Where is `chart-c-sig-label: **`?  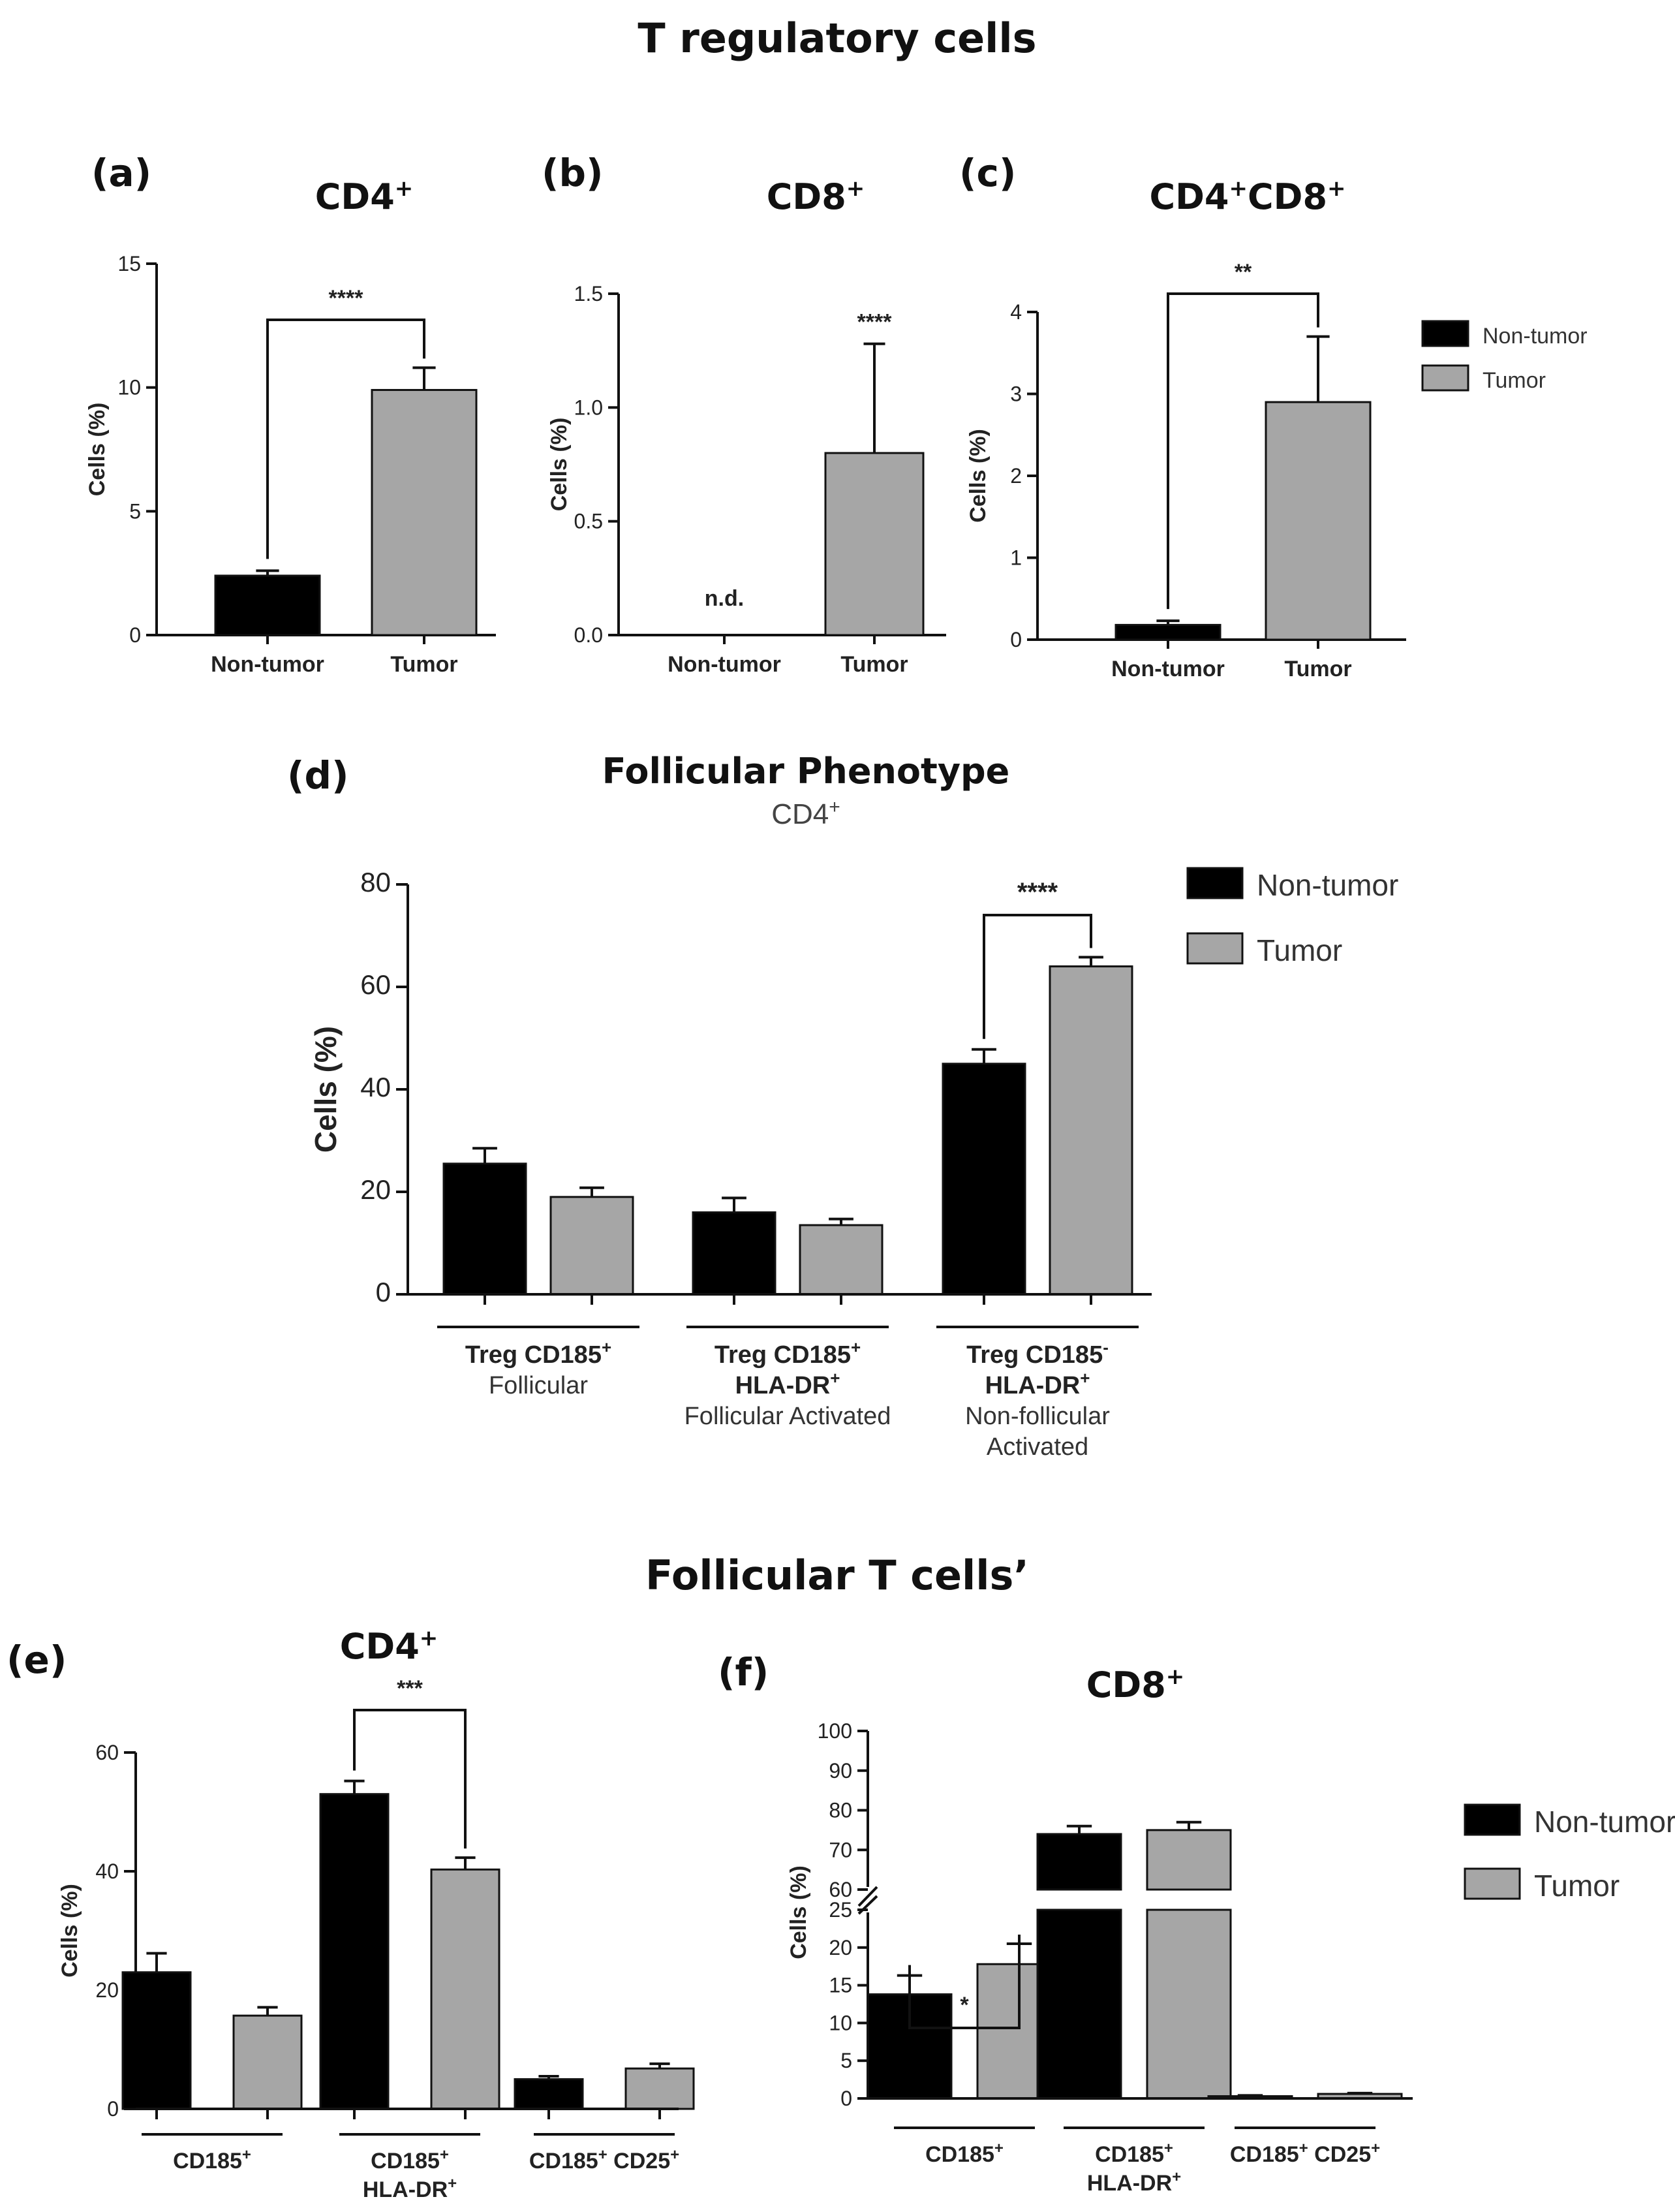
chart-c-sig-label: ** is located at coordinates (1243, 272).